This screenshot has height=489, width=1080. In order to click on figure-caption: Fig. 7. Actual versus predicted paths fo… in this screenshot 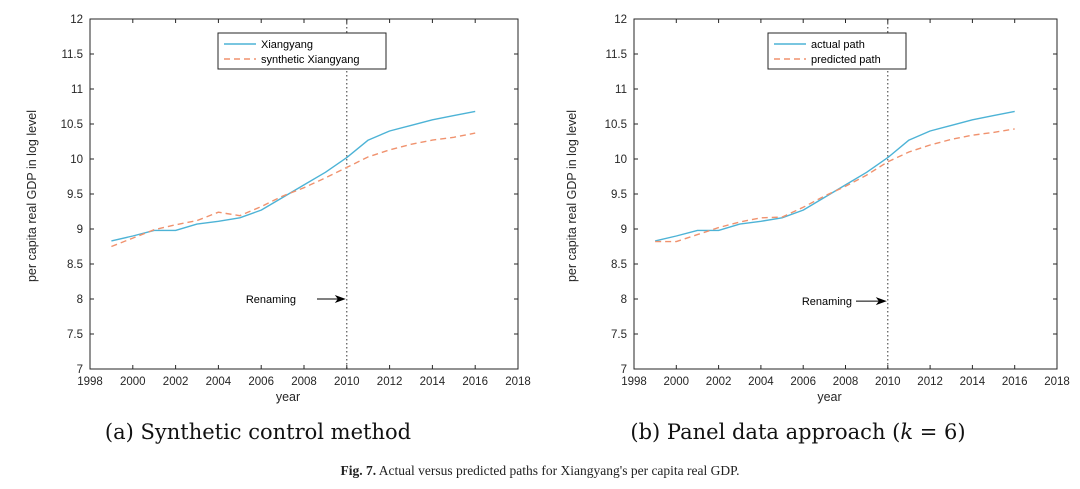, I will do `click(539, 470)`.